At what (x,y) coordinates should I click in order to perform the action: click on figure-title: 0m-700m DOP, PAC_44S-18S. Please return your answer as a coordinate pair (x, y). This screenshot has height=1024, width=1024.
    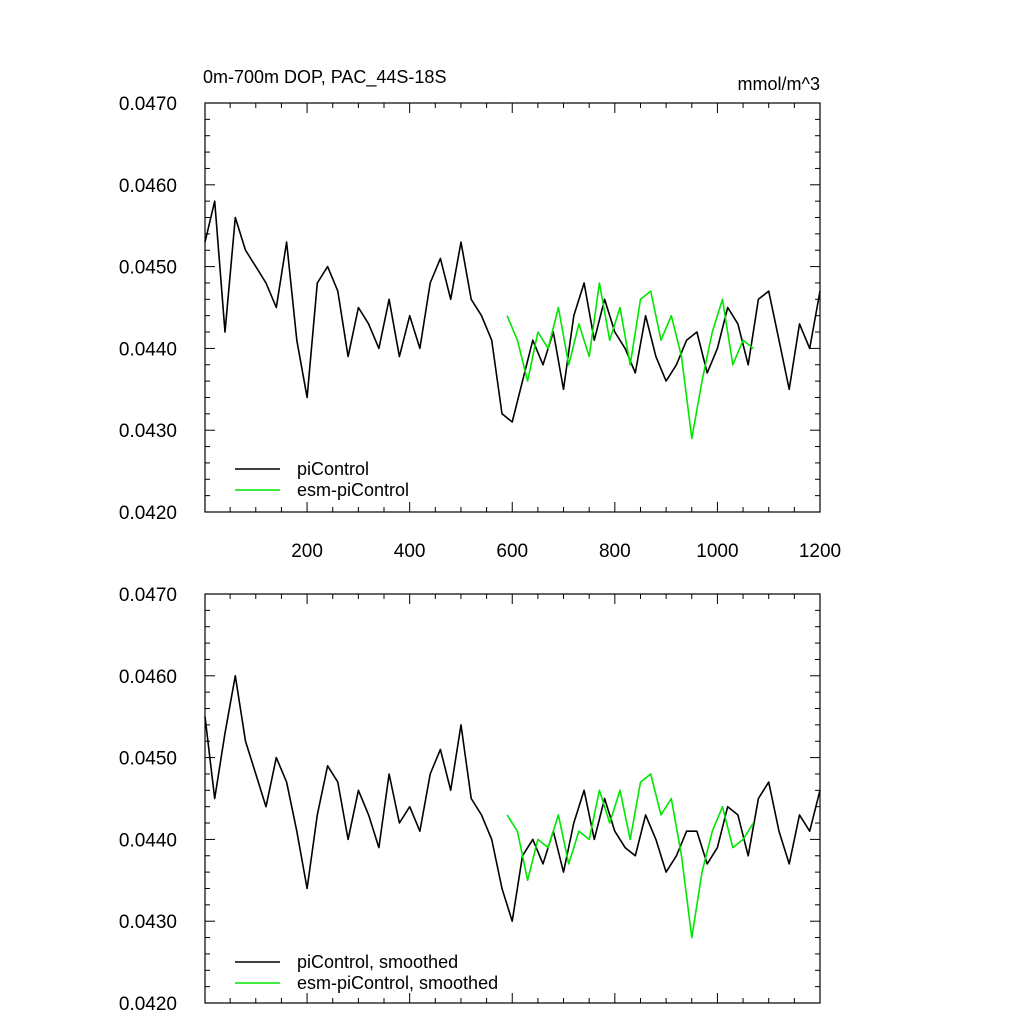
    Looking at the image, I should click on (324, 77).